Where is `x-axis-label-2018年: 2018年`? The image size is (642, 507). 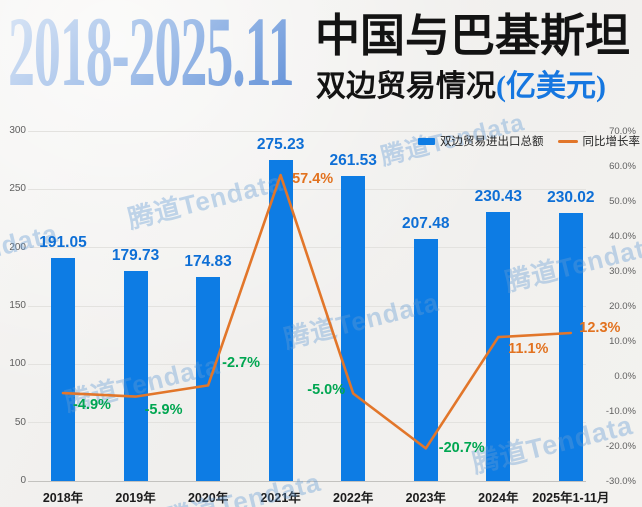 x-axis-label-2018年: 2018年 is located at coordinates (63, 498).